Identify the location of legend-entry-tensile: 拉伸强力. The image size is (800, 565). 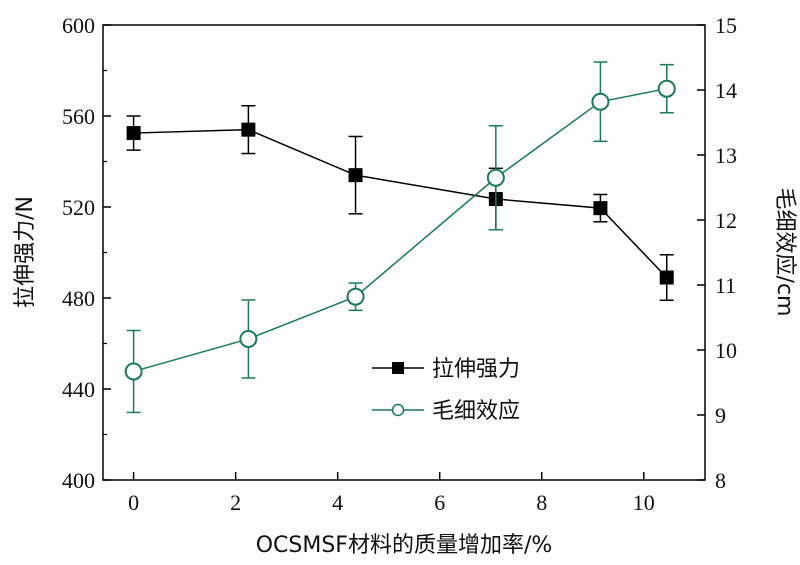
(446, 369).